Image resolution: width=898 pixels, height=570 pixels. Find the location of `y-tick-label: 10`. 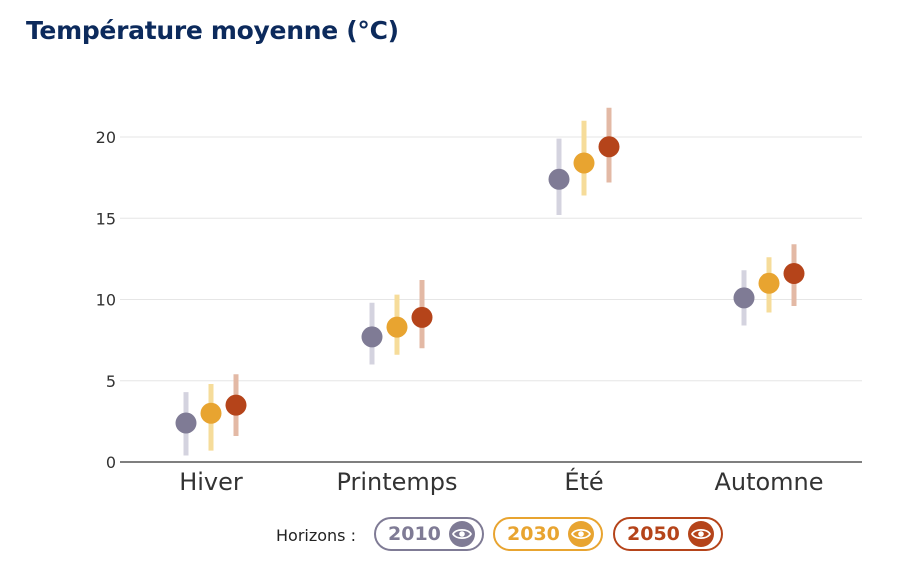

y-tick-label: 10 is located at coordinates (106, 300).